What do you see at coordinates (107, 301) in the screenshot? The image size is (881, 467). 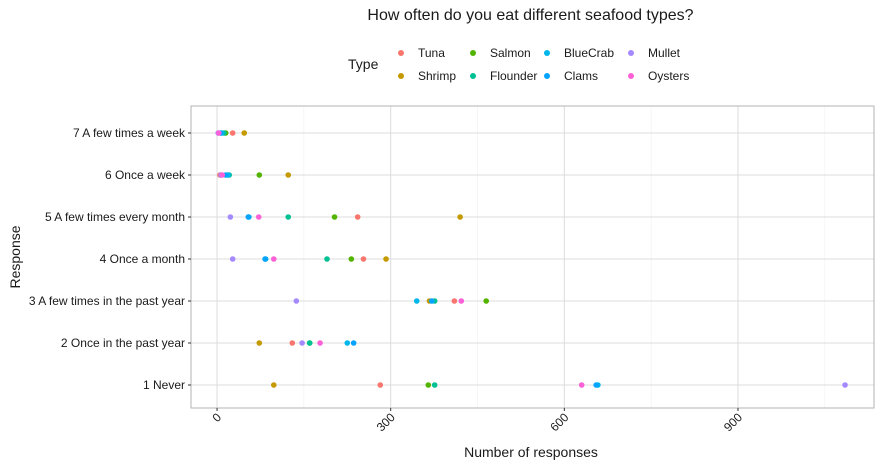 I see `y-tick-label: 3 A few times in the past year` at bounding box center [107, 301].